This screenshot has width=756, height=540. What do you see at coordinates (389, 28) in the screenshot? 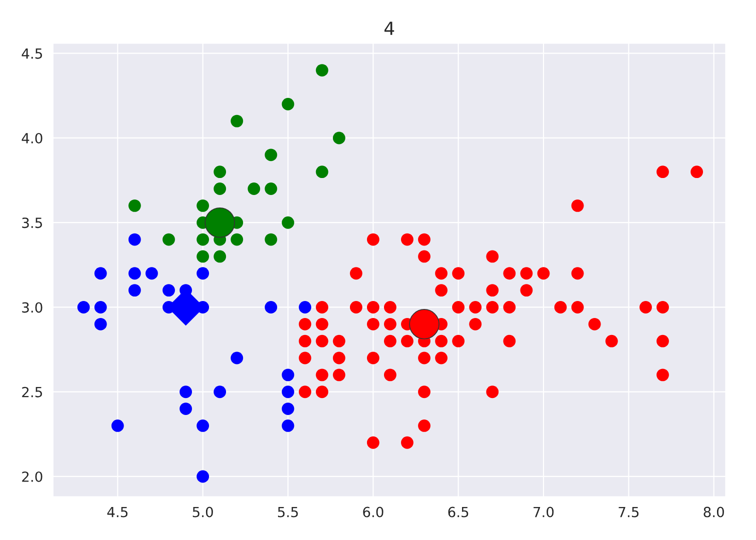
I see `chart-title: 4` at bounding box center [389, 28].